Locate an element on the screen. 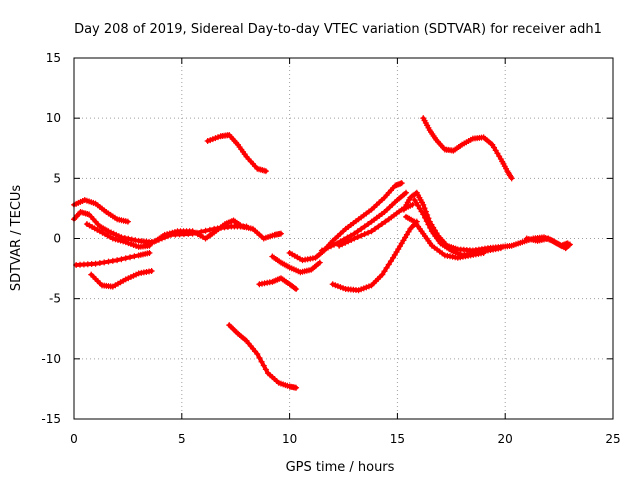 This screenshot has width=640, height=480. y-tick-label: -5 is located at coordinates (55, 299).